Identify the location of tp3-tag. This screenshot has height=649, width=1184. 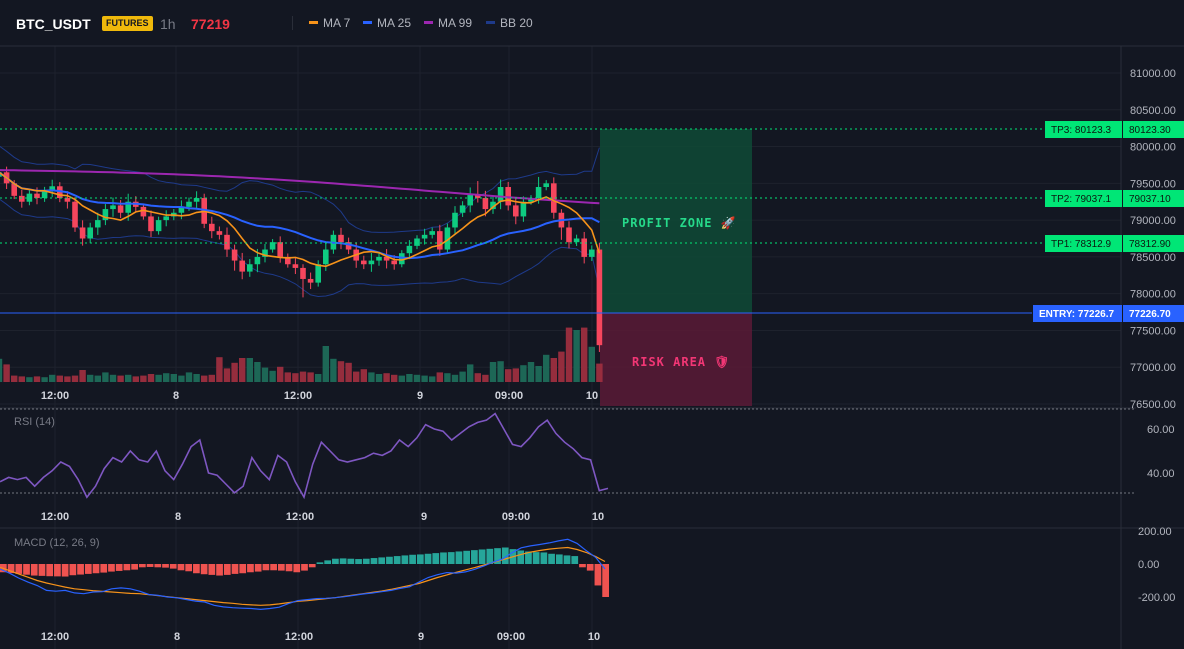
(1083, 129).